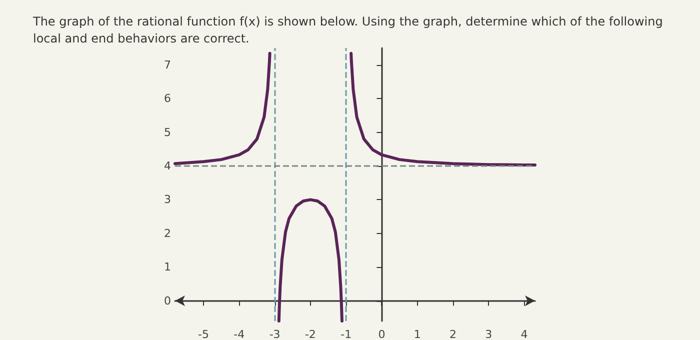  I want to click on y-tick-label: 3, so click(167, 199).